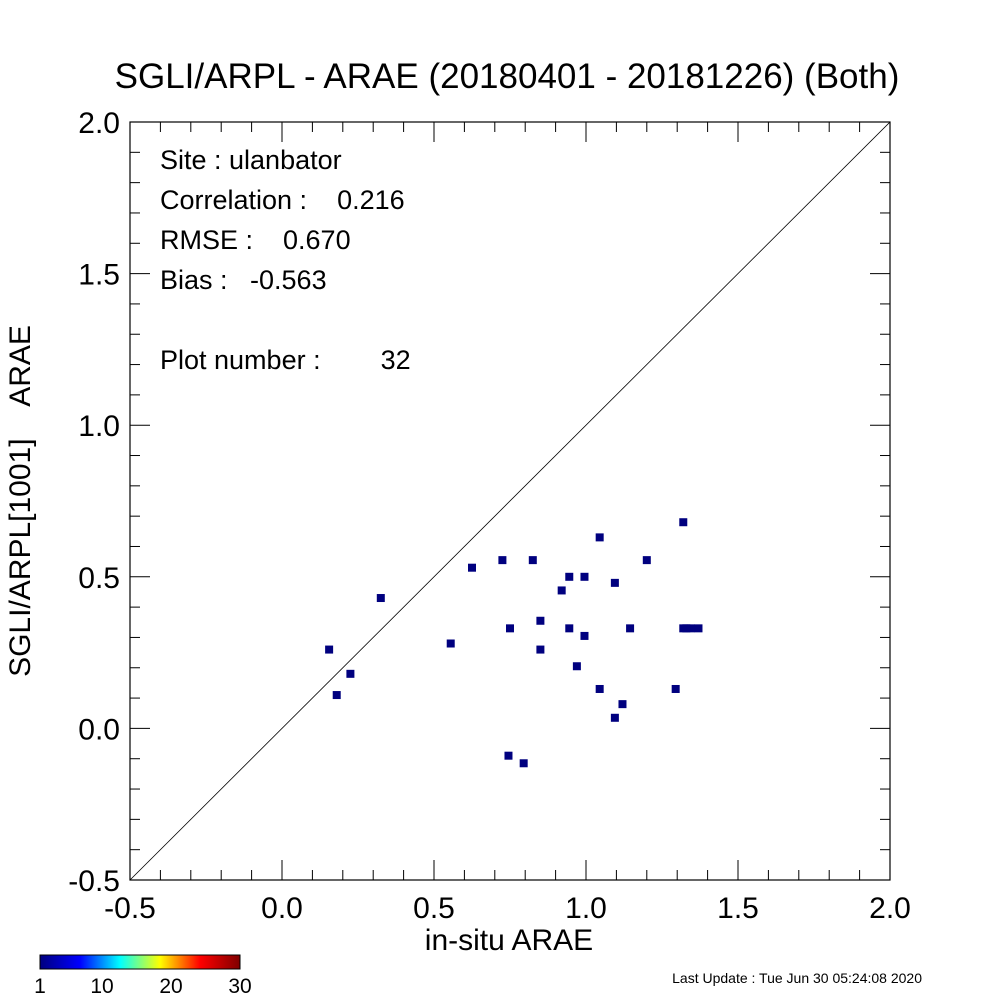  What do you see at coordinates (255, 240) in the screenshot?
I see `stat-rmse: RMSE : 0.670` at bounding box center [255, 240].